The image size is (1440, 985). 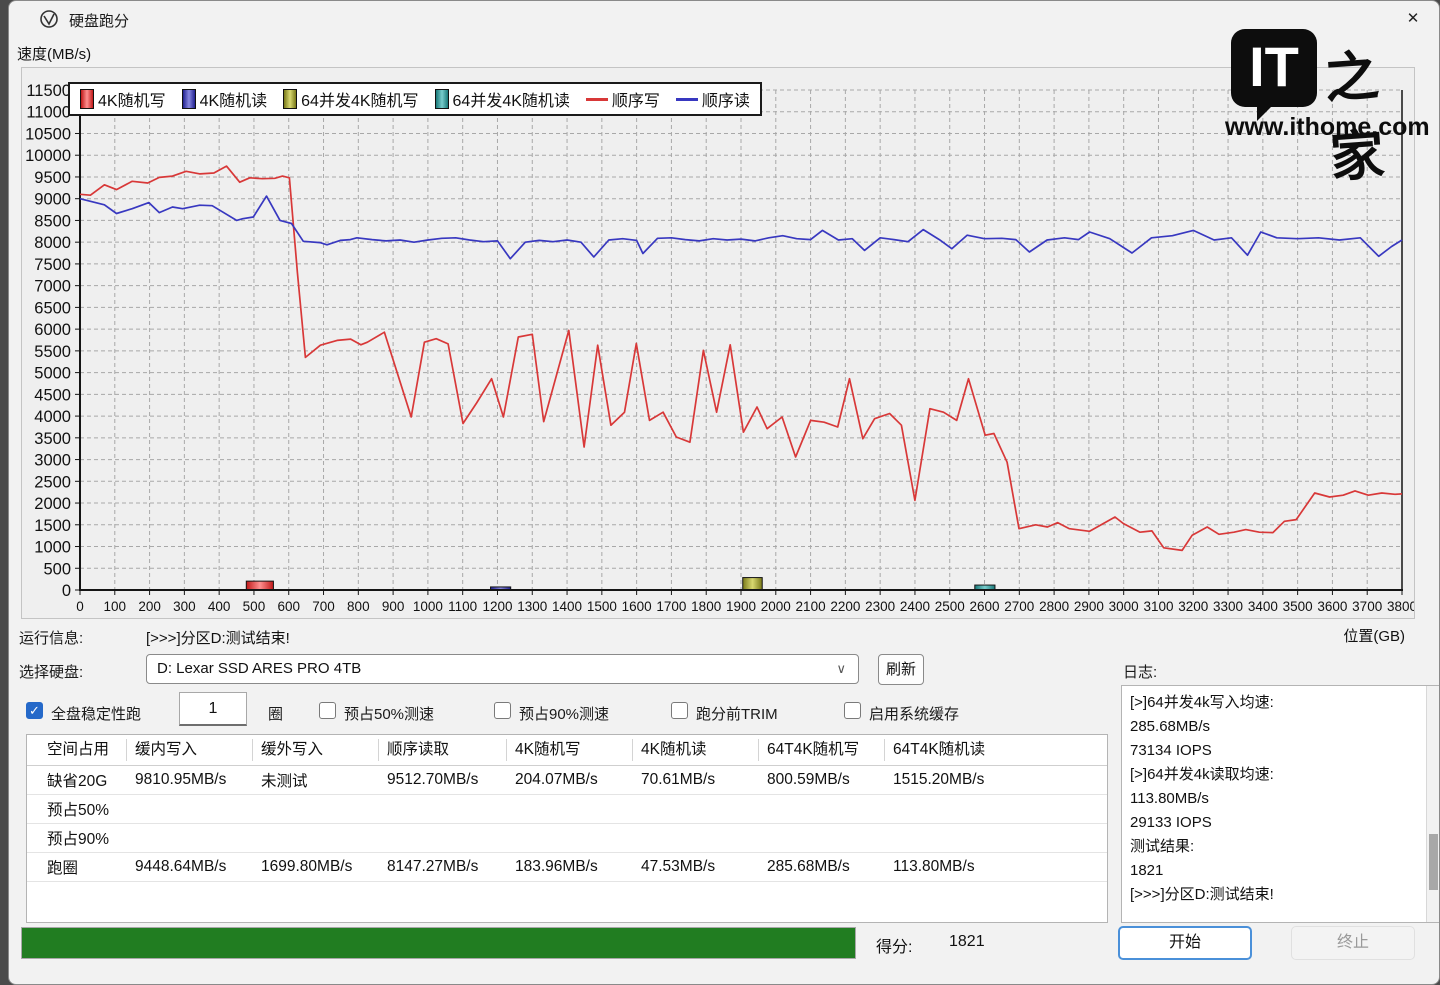 I want to click on svg-text: 1700, so click(x=671, y=606).